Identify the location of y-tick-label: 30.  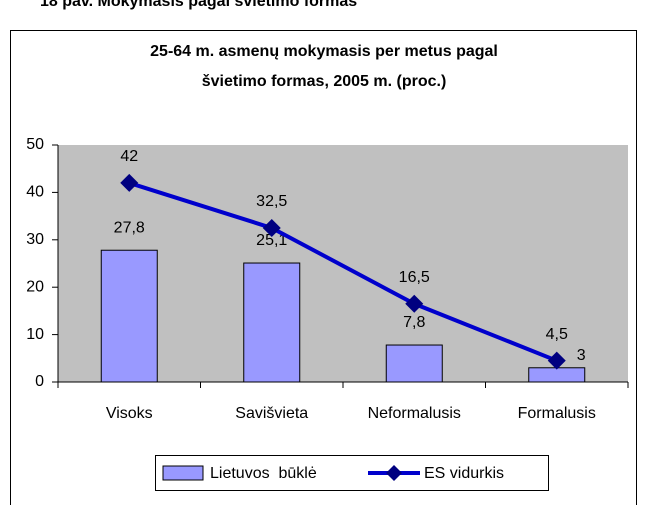
(35, 239).